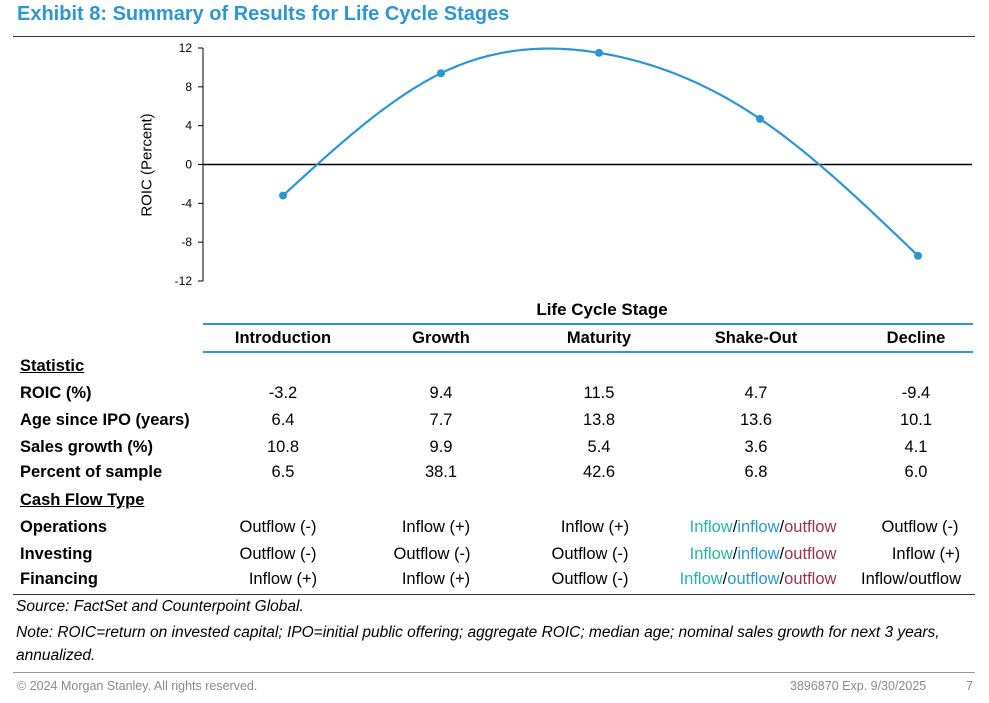  Describe the element at coordinates (283, 393) in the screenshot. I see `cell-roic-introduction: -3.2` at that location.